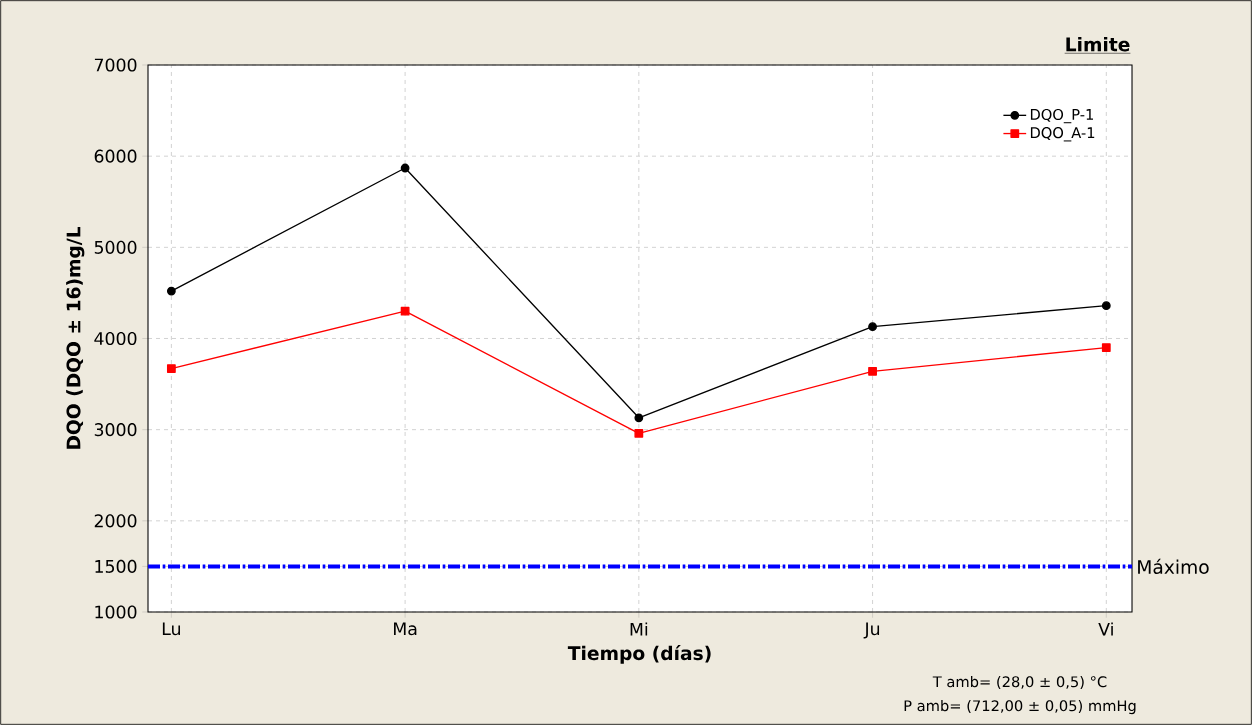  I want to click on legend-label: DQO_A-1, so click(1062, 134).